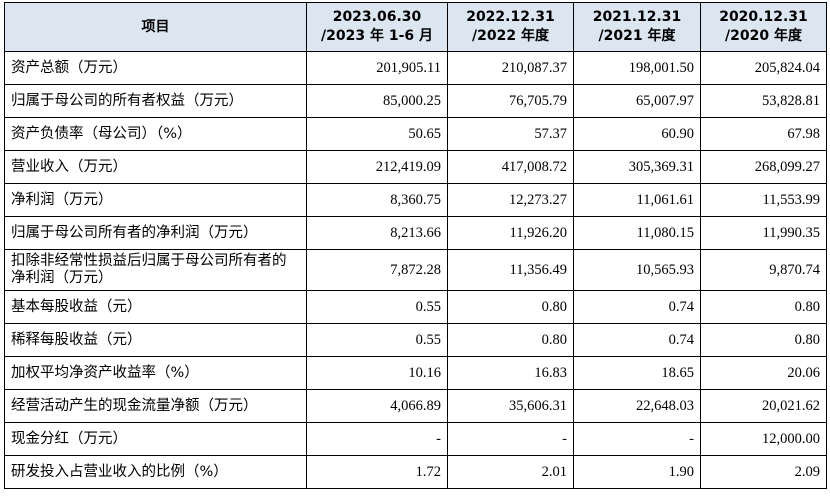 The width and height of the screenshot is (830, 501). What do you see at coordinates (377, 270) in the screenshot?
I see `cell-value: 7,872.28` at bounding box center [377, 270].